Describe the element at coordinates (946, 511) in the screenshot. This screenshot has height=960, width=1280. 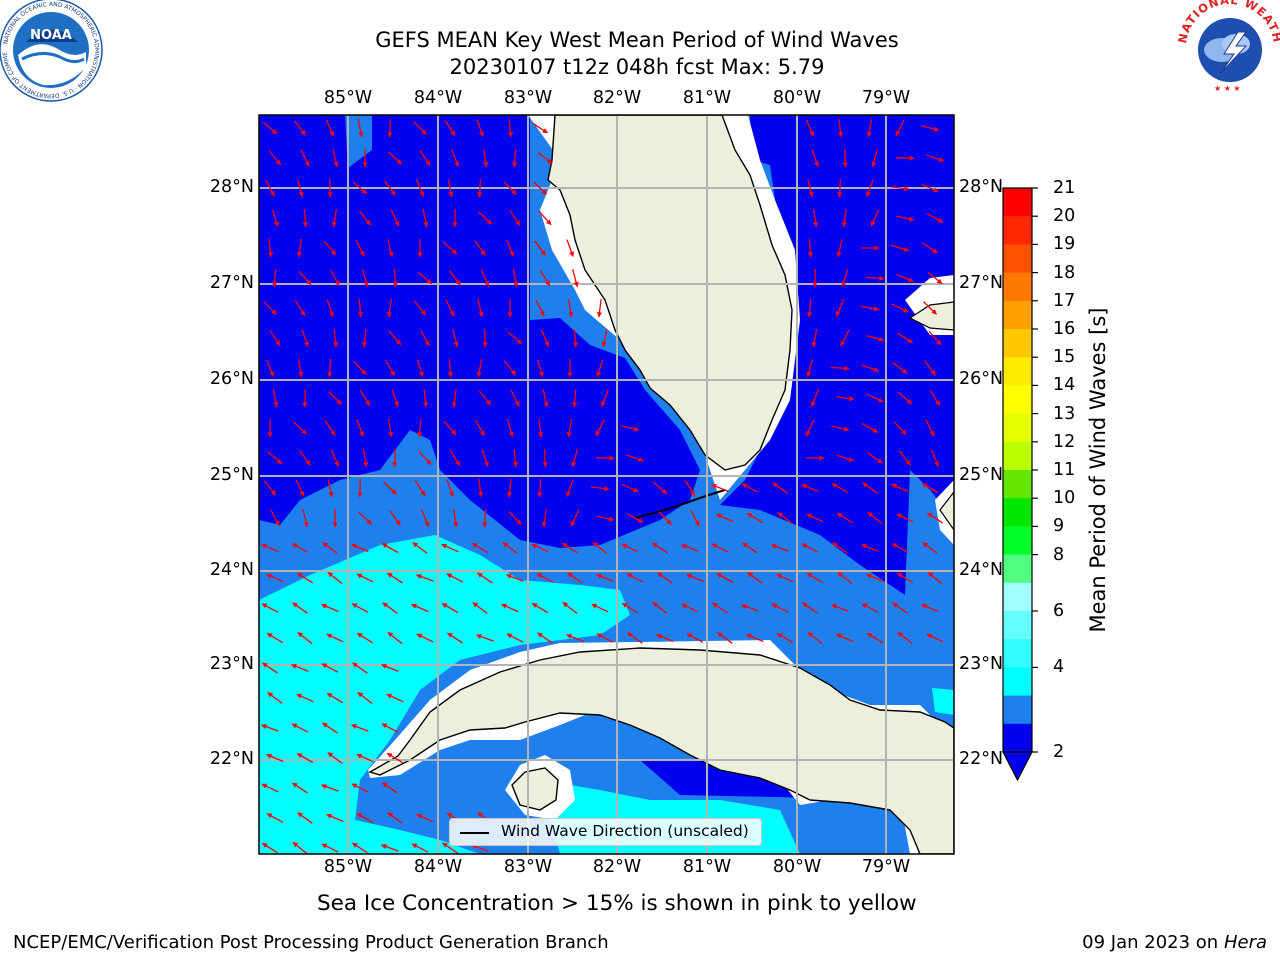
I see `land-andros` at that location.